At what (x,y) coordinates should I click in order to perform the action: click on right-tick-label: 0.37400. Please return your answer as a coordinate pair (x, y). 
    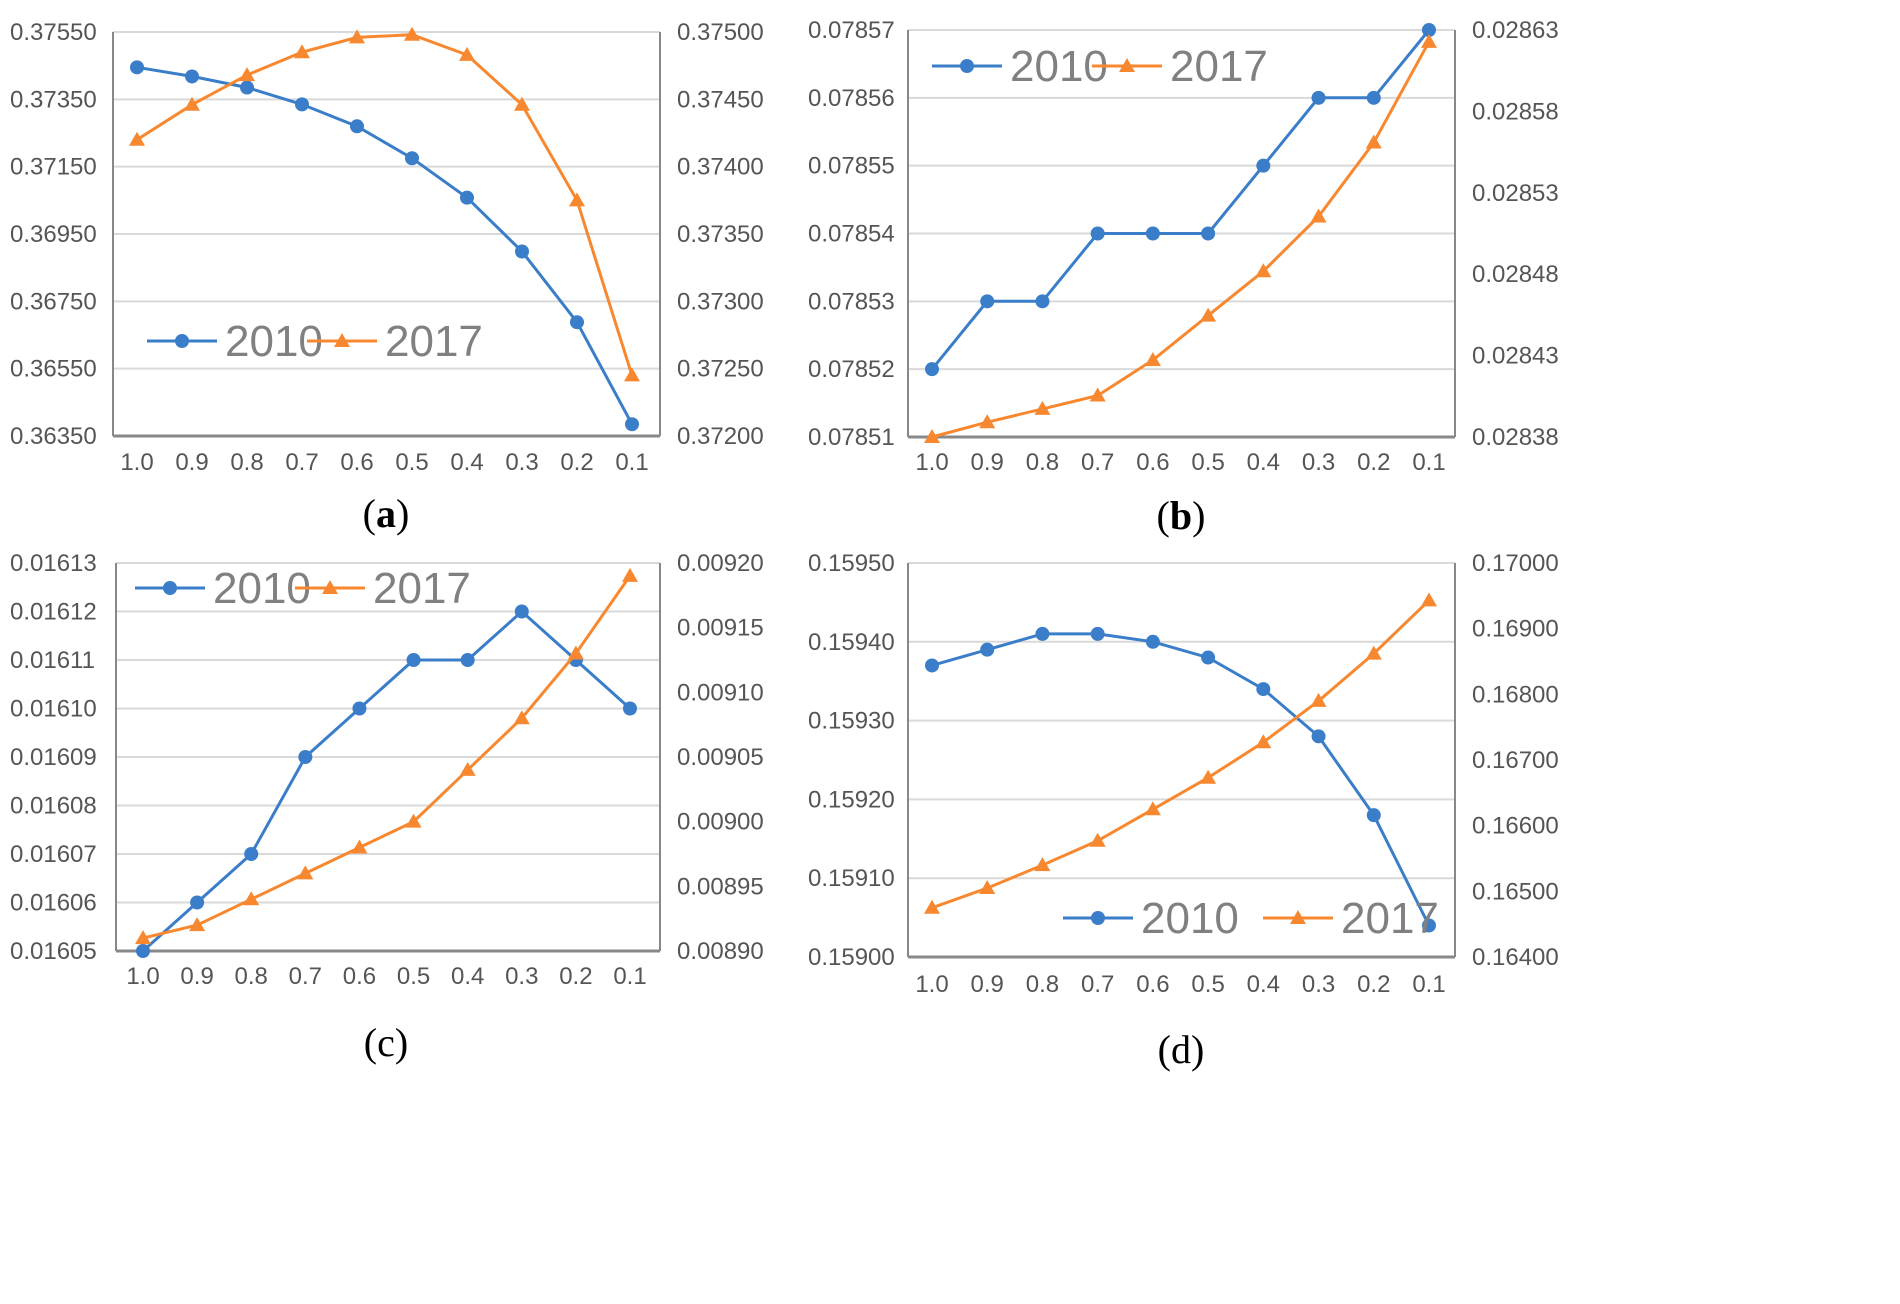
    Looking at the image, I should click on (720, 167).